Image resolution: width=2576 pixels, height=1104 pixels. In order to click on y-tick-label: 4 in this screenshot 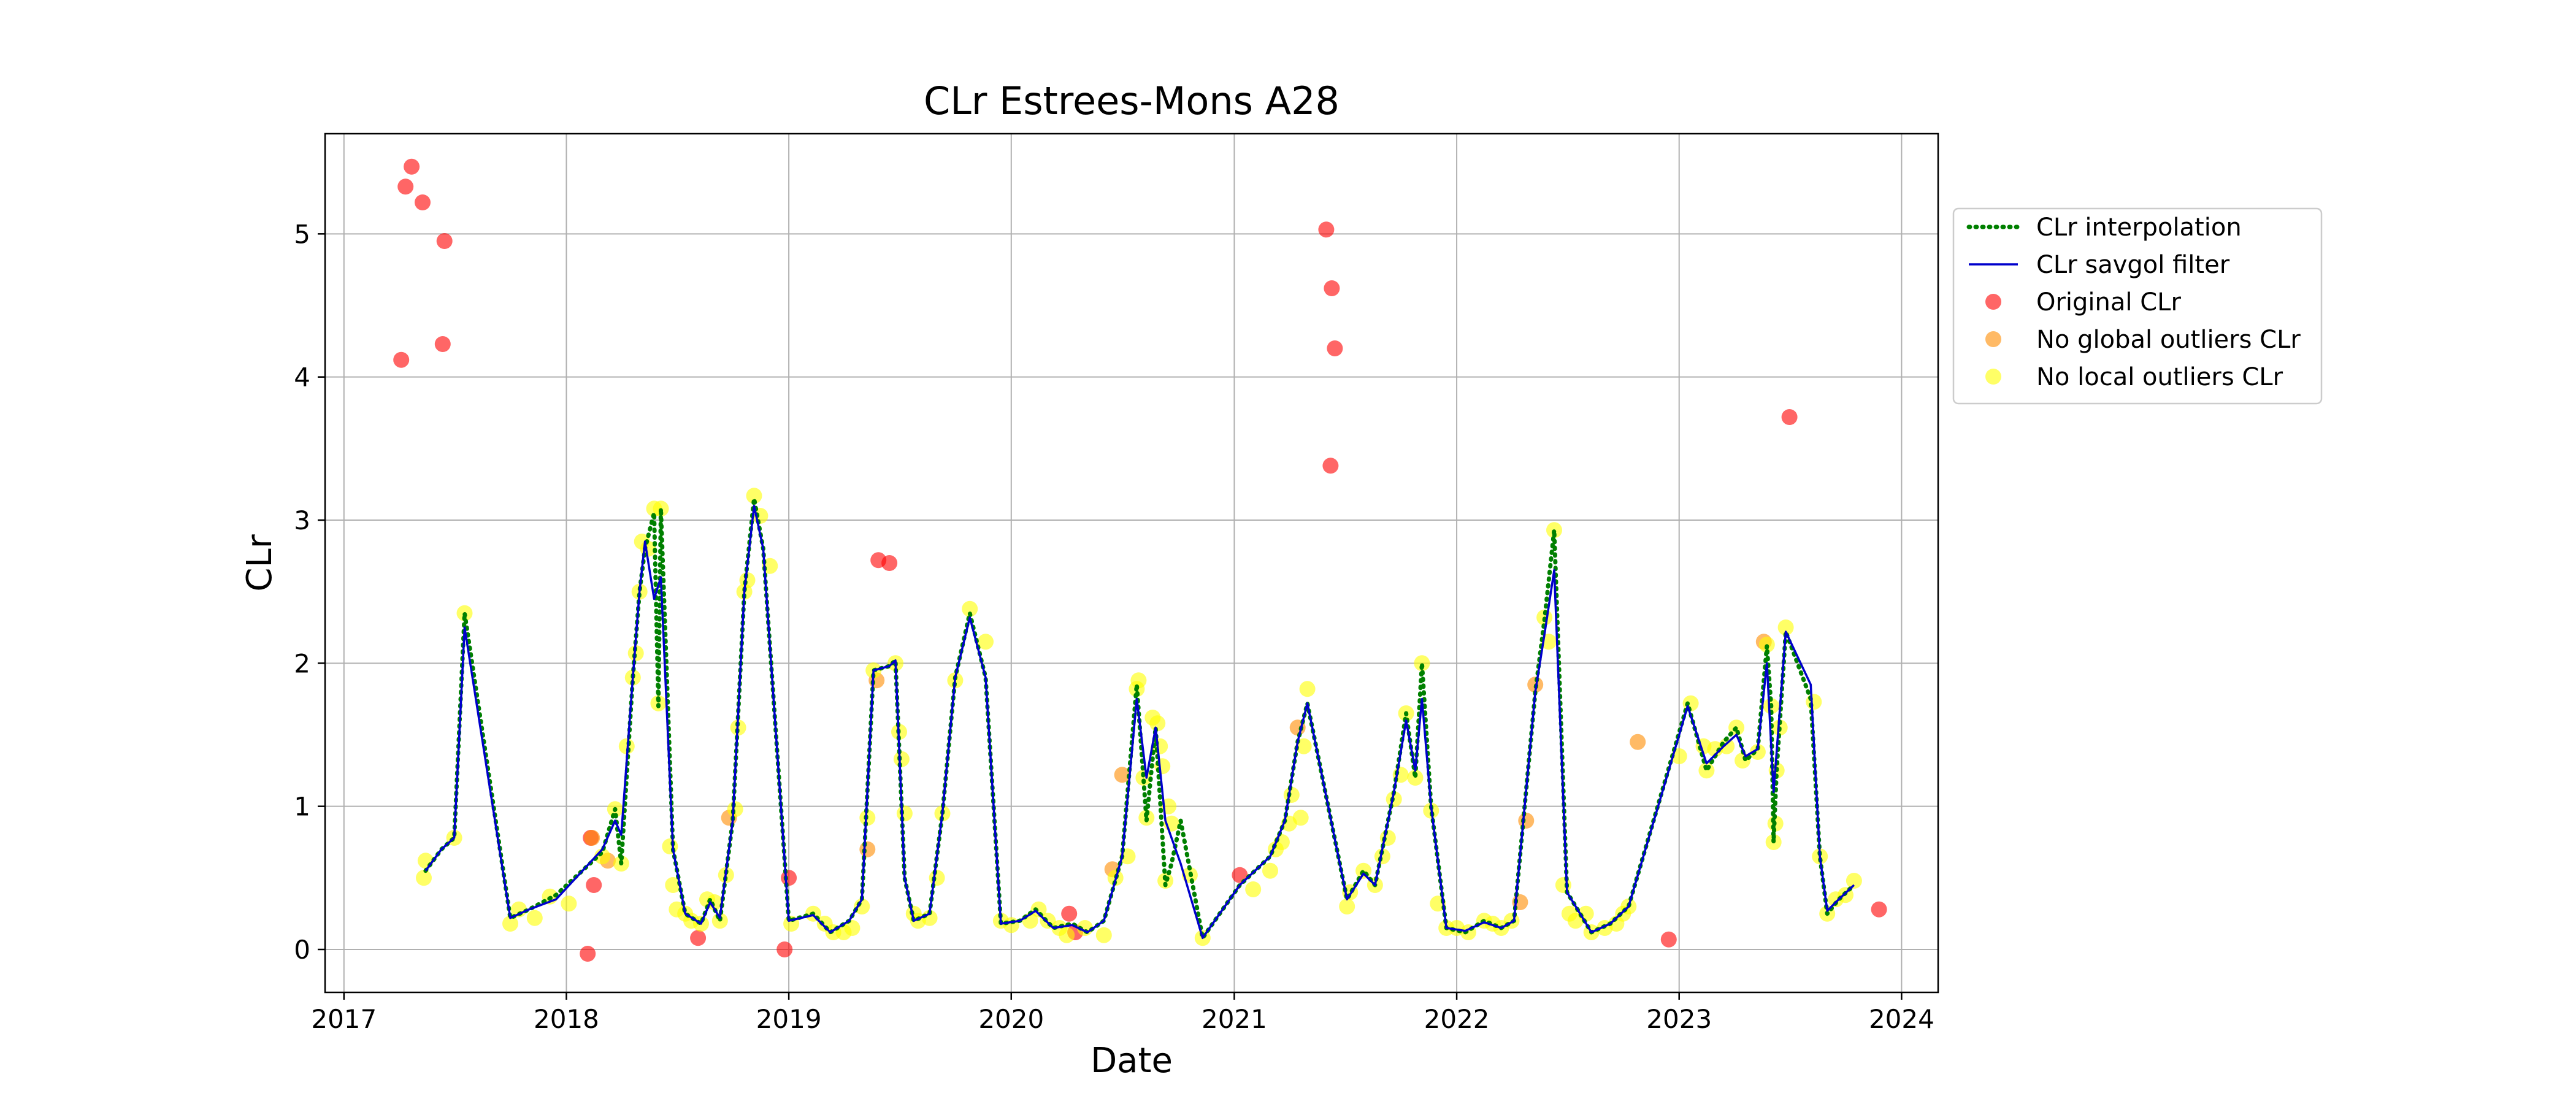, I will do `click(302, 377)`.